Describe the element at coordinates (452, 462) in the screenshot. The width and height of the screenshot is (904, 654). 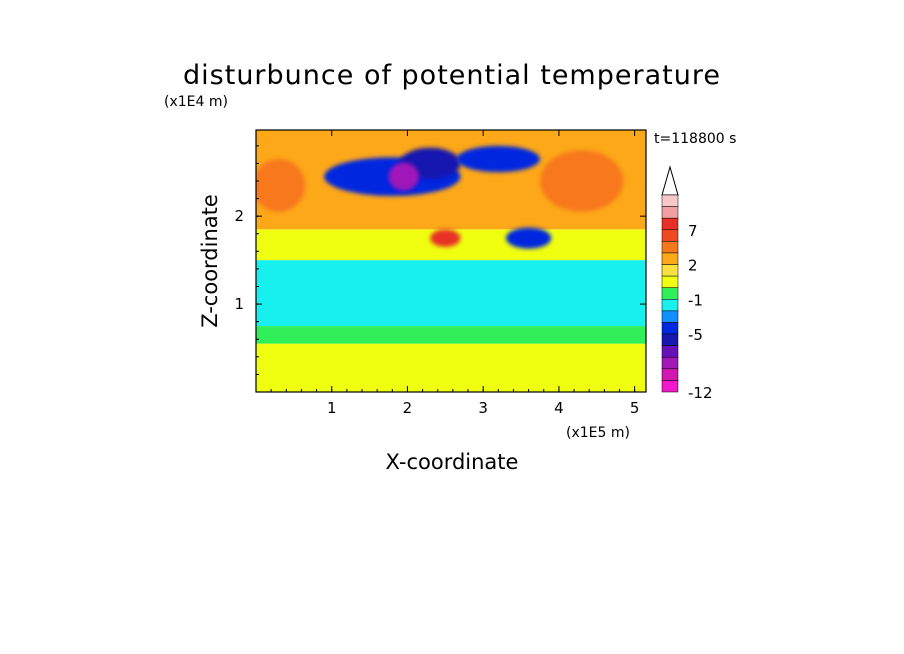
I see `x-axis-label: X-coordinate` at that location.